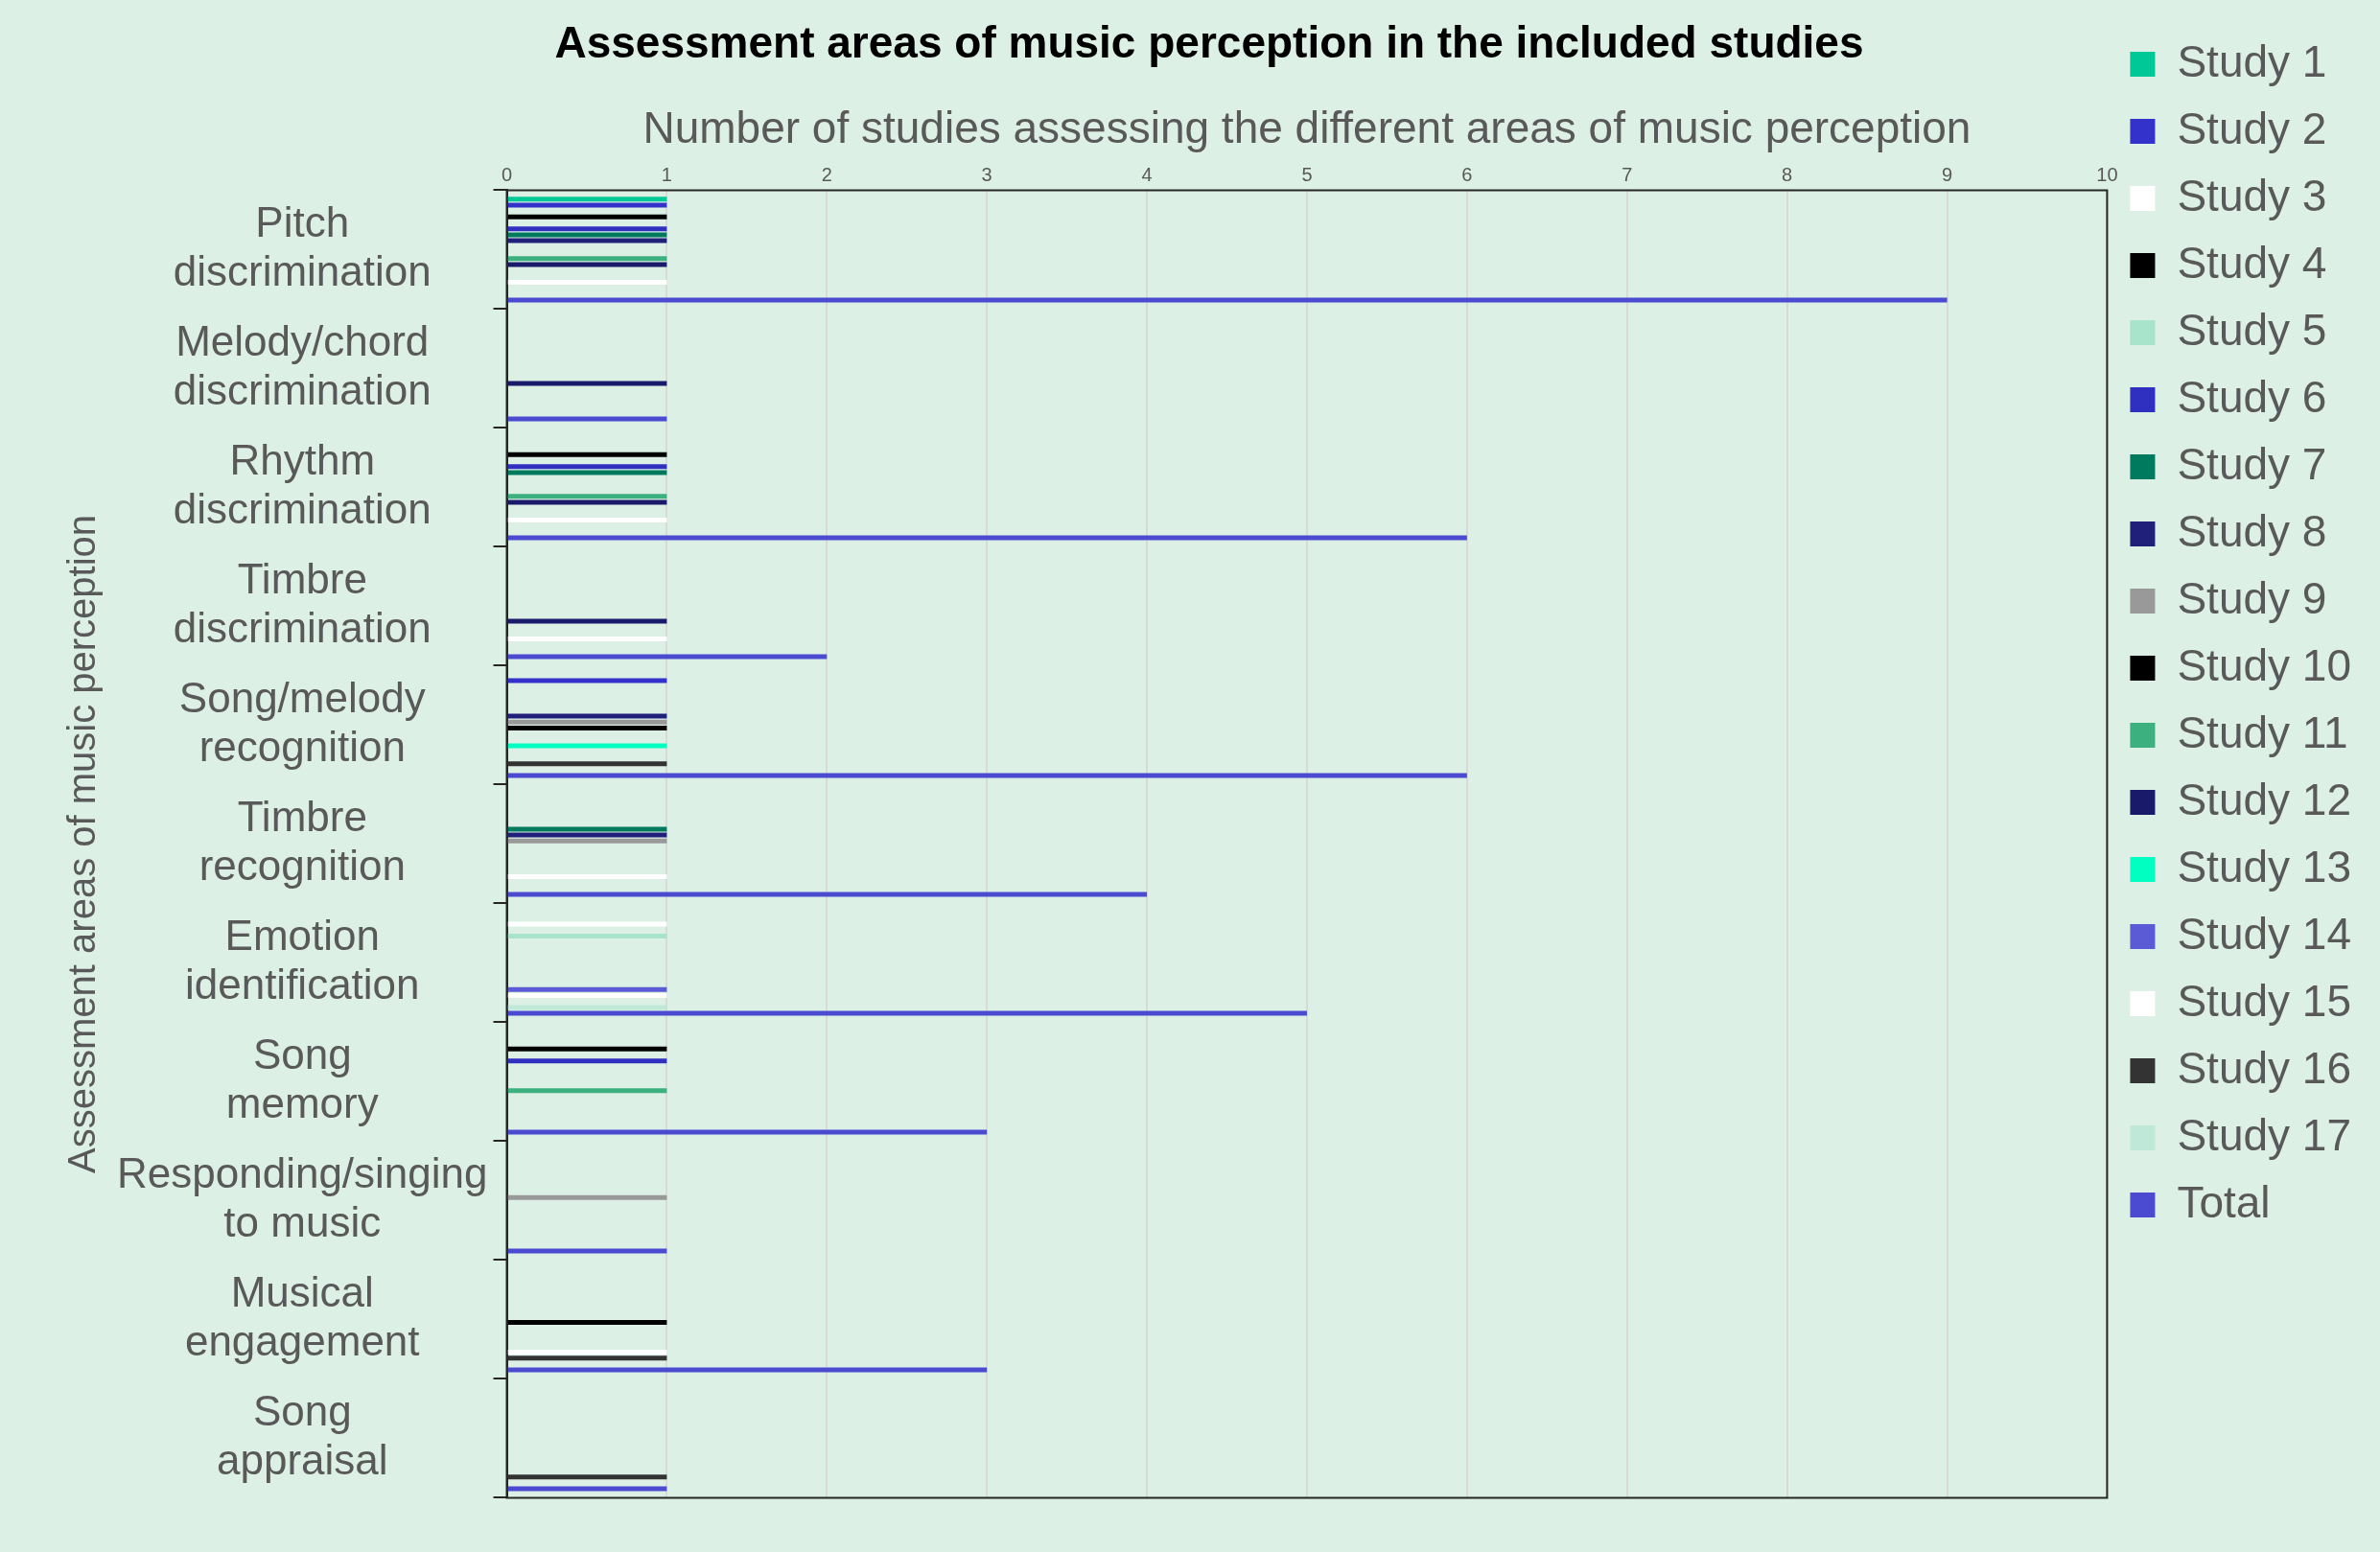  Describe the element at coordinates (2264, 867) in the screenshot. I see `legend-label: Study 13` at that location.